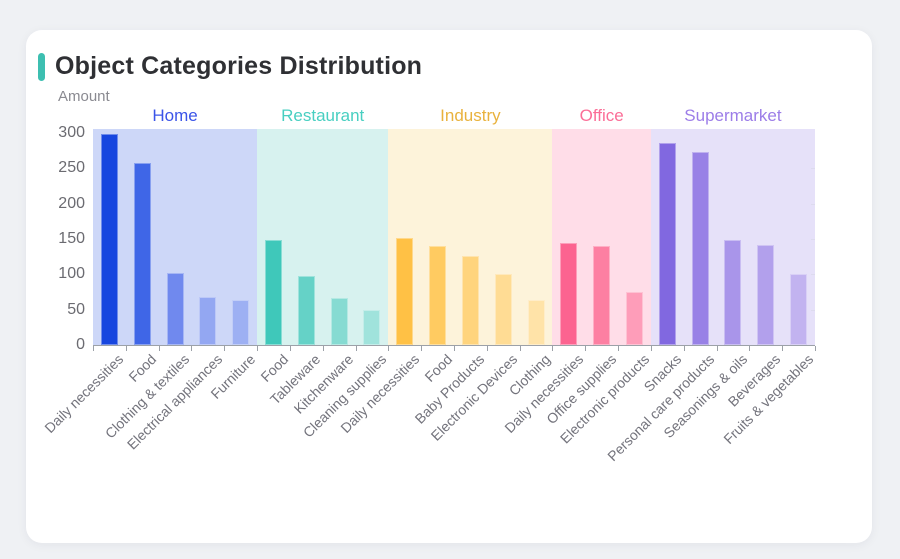  What do you see at coordinates (323, 115) in the screenshot?
I see `group-label-restaurant: Restaurant` at bounding box center [323, 115].